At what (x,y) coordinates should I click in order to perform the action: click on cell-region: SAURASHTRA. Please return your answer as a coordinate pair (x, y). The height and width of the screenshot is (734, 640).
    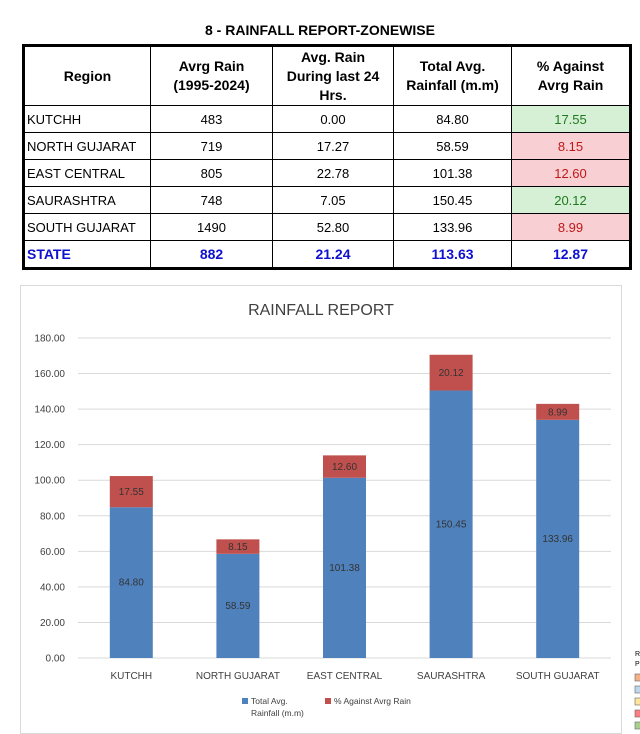
    Looking at the image, I should click on (87, 200).